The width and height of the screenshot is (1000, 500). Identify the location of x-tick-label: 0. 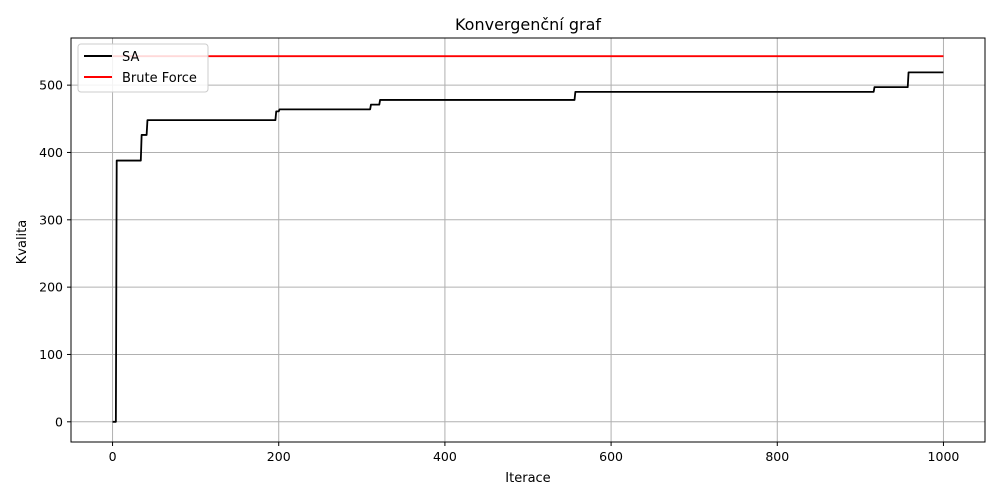
(113, 456).